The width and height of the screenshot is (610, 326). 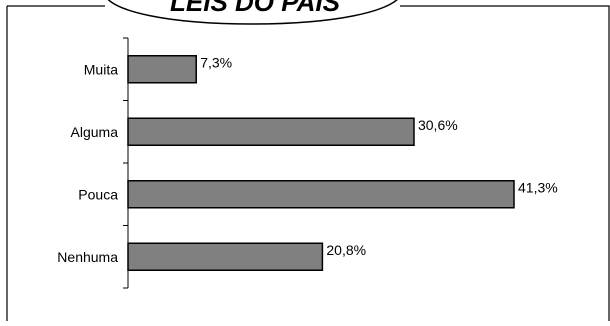 I want to click on category-label: Alguma, so click(x=95, y=132).